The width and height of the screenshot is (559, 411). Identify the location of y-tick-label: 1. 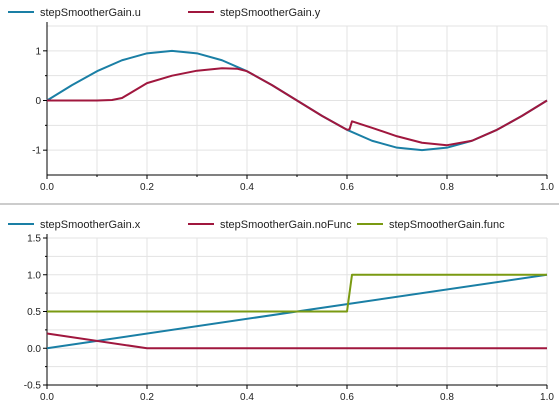
(38, 51).